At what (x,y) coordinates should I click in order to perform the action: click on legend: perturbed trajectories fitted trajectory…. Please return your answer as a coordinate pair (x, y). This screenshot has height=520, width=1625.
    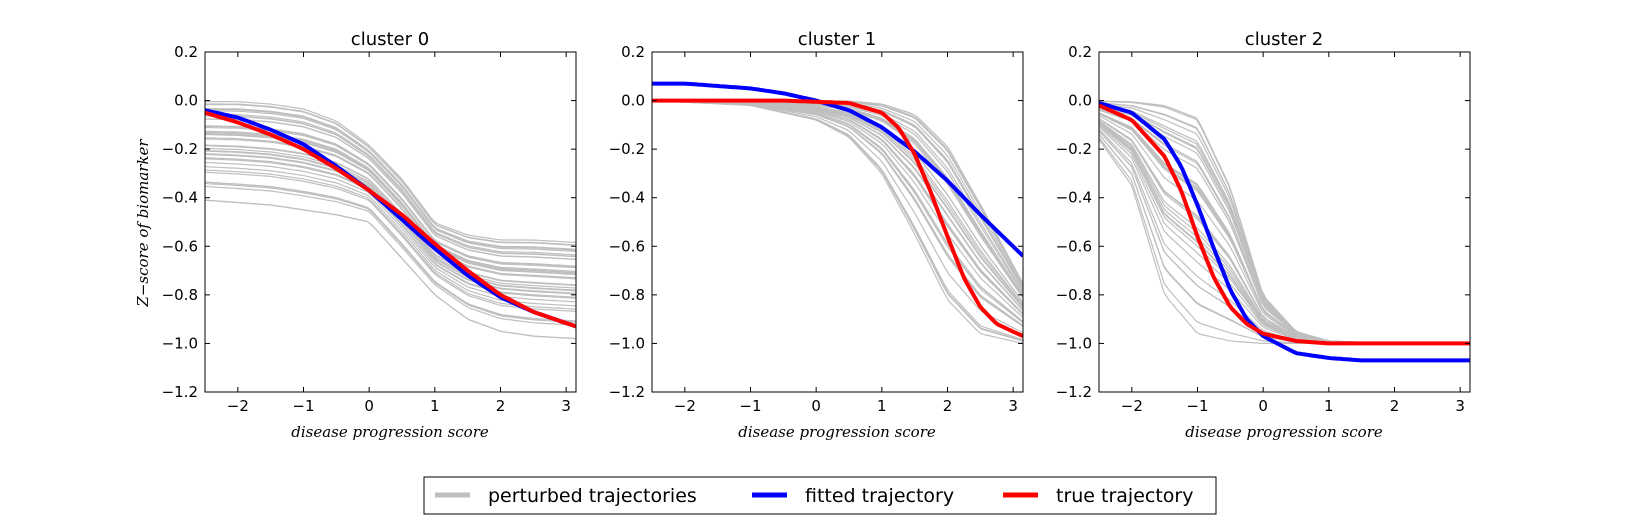
    Looking at the image, I should click on (820, 495).